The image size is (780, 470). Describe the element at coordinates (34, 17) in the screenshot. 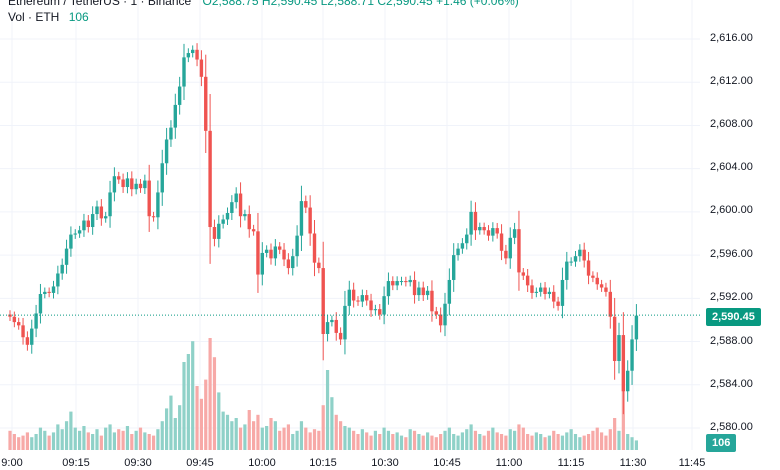

I see `volume-legend-label: Vol · ETH` at that location.